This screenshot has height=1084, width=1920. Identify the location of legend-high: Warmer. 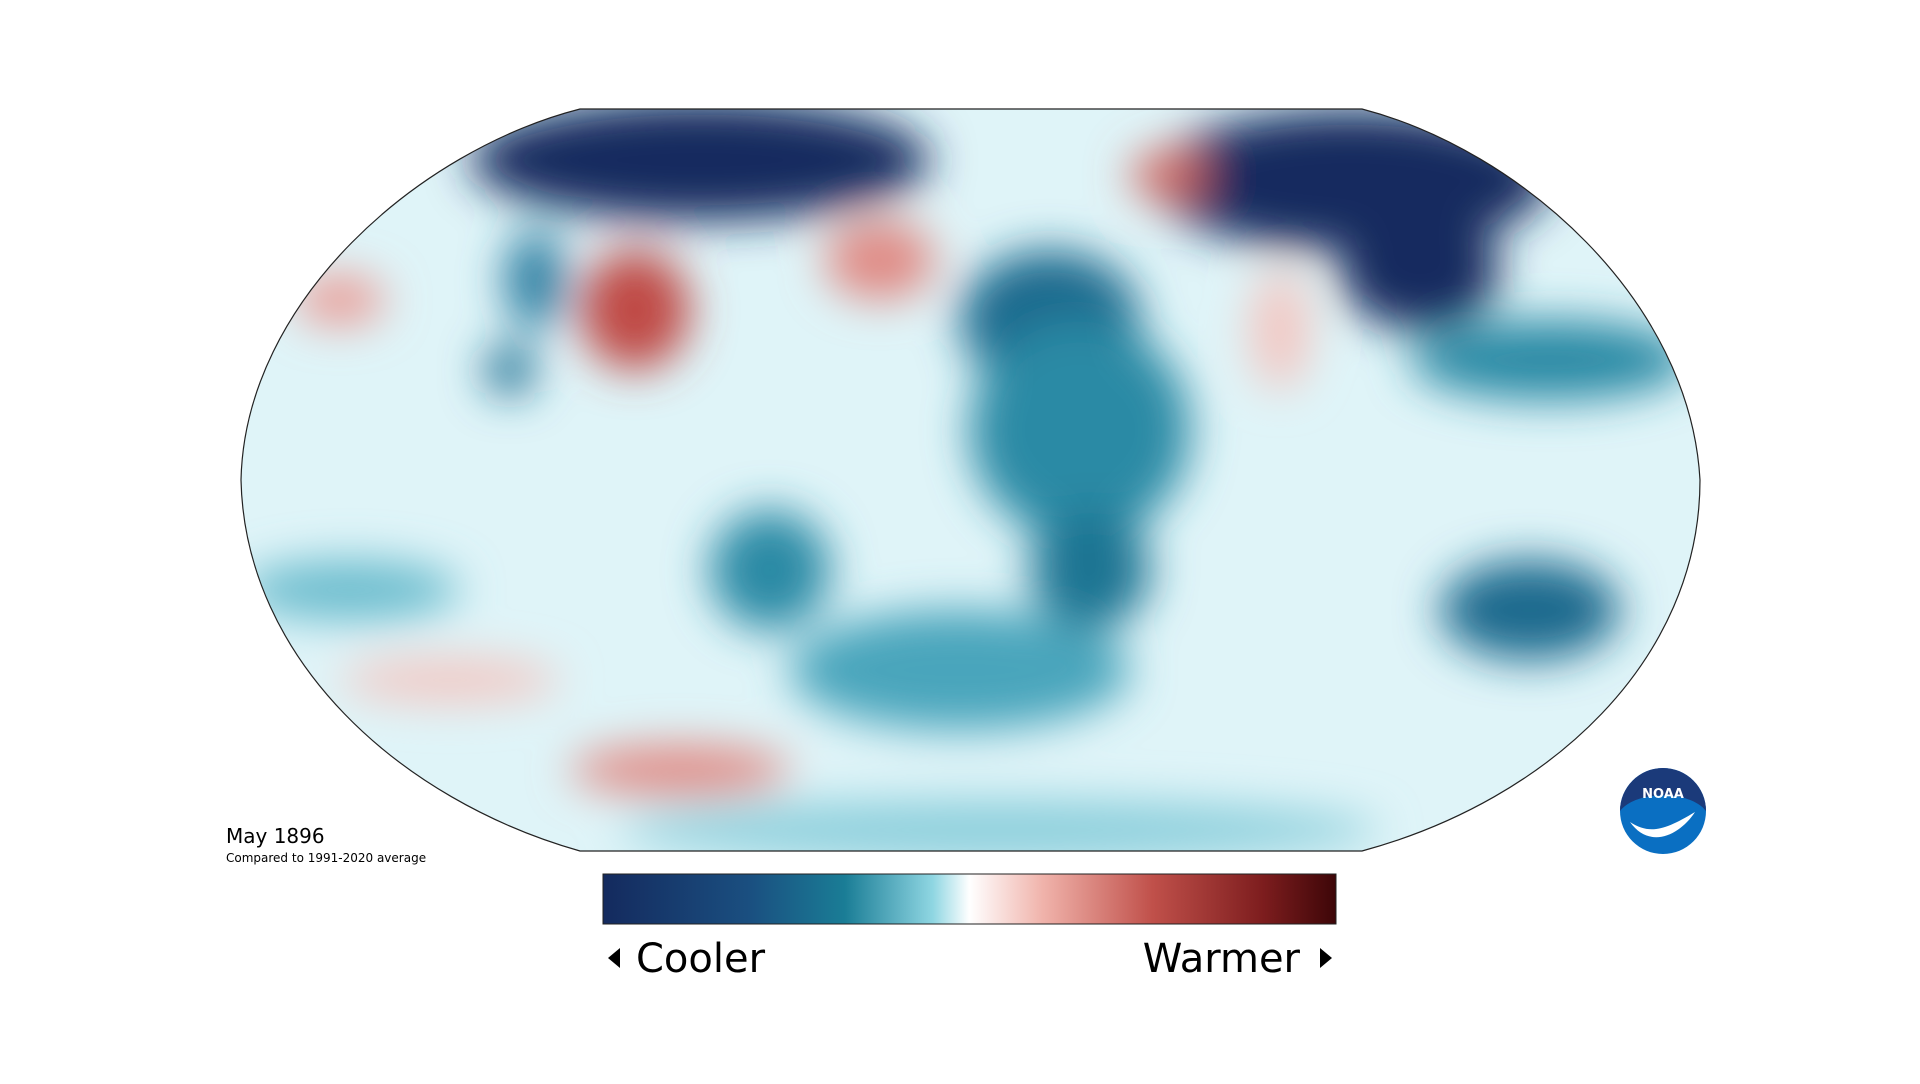
(1222, 959).